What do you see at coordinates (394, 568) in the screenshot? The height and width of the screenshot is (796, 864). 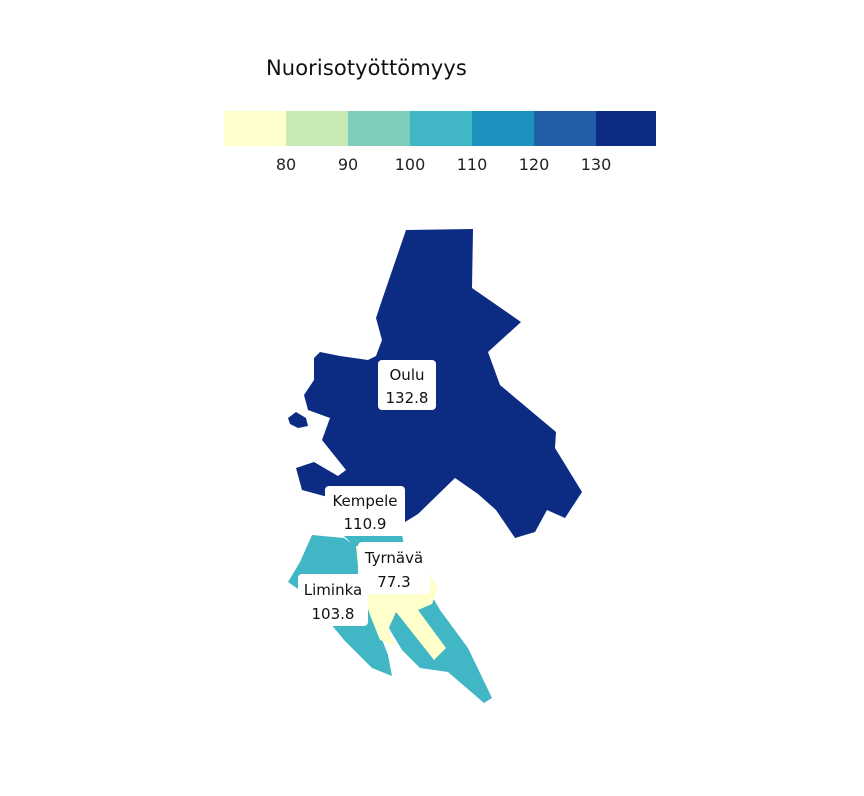 I see `label-tyrnava: Tyrnävä 77.3` at bounding box center [394, 568].